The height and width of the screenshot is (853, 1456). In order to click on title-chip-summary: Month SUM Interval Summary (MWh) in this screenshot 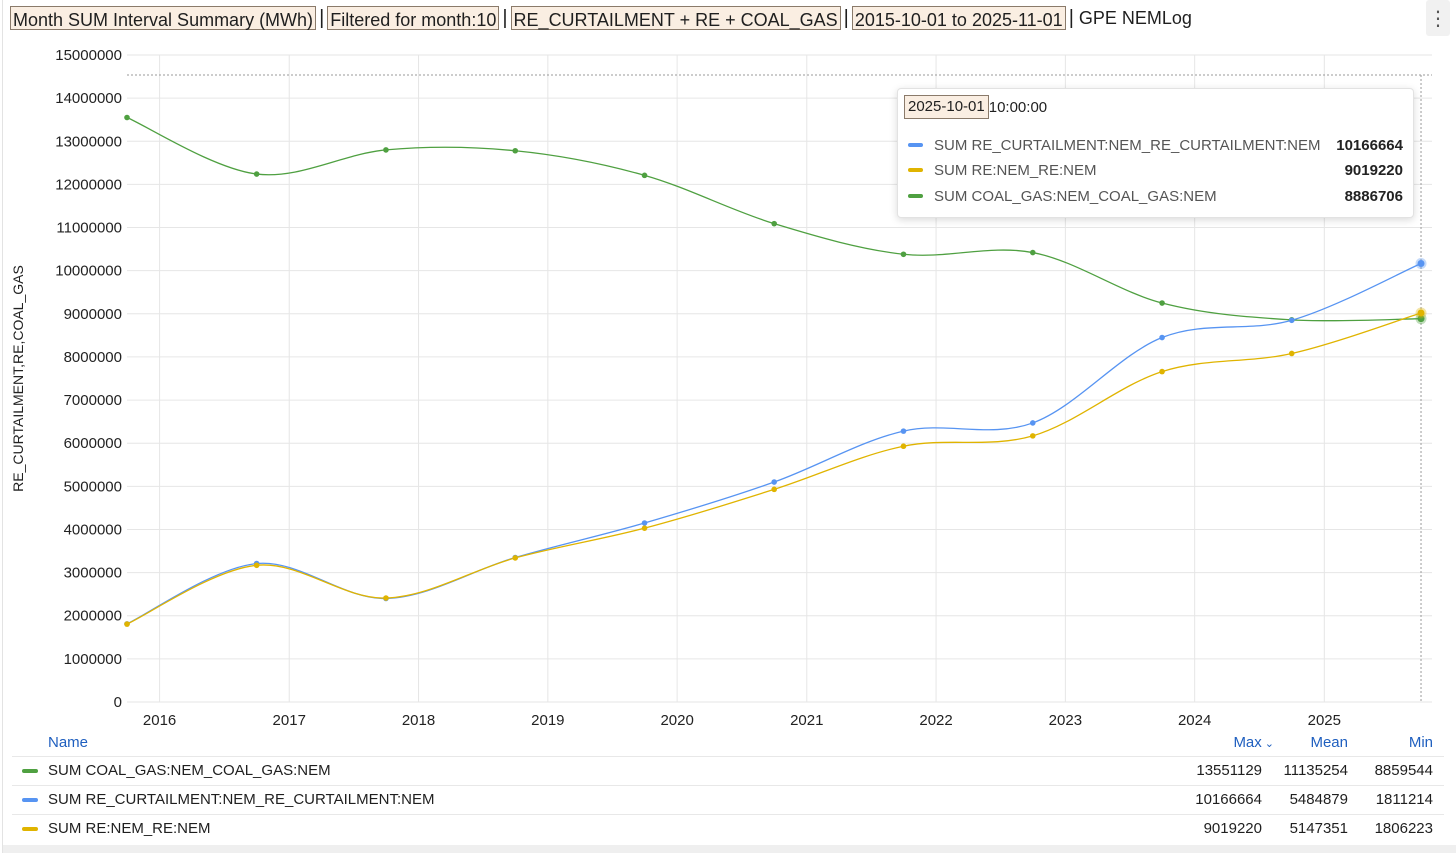, I will do `click(163, 18)`.